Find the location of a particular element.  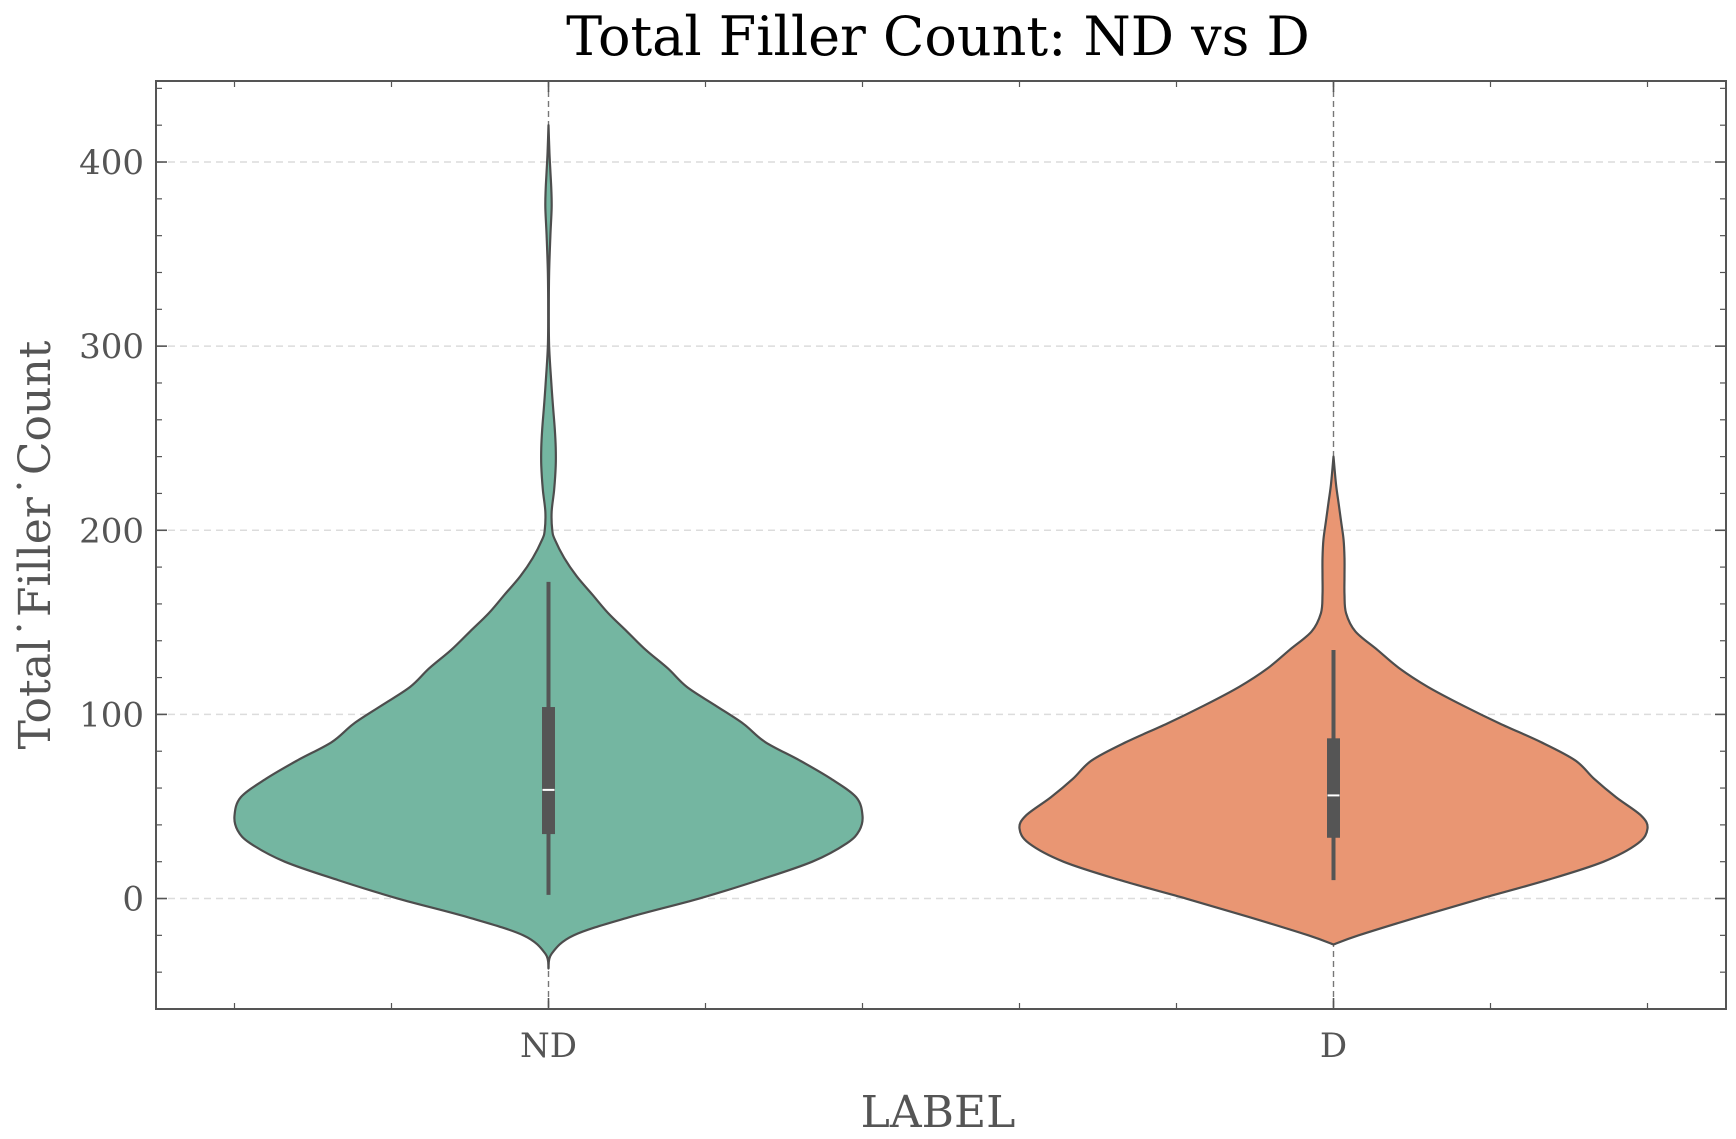

y-tick-label: 300 is located at coordinates (111, 347).